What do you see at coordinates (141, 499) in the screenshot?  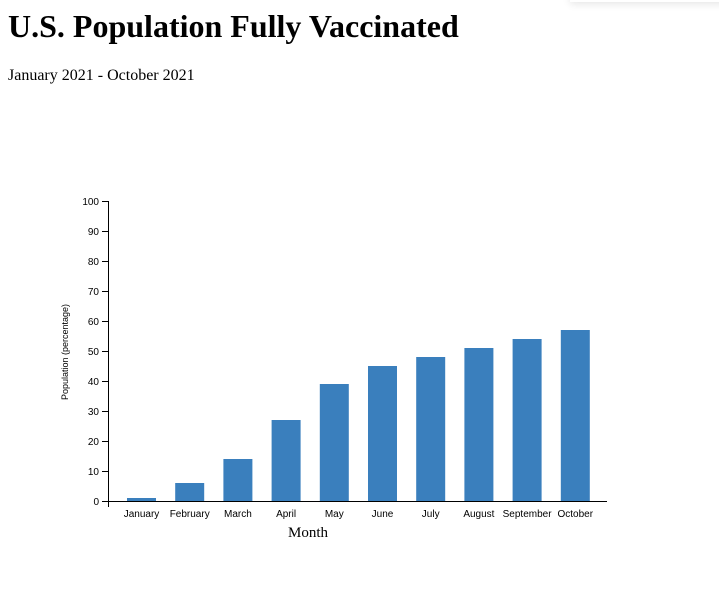 I see `bar-january` at bounding box center [141, 499].